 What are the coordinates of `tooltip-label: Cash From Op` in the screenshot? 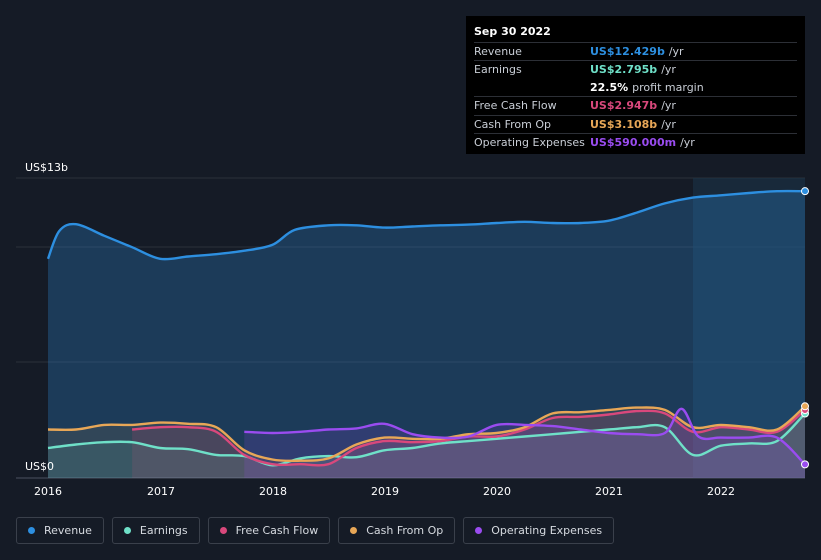 It's located at (513, 124).